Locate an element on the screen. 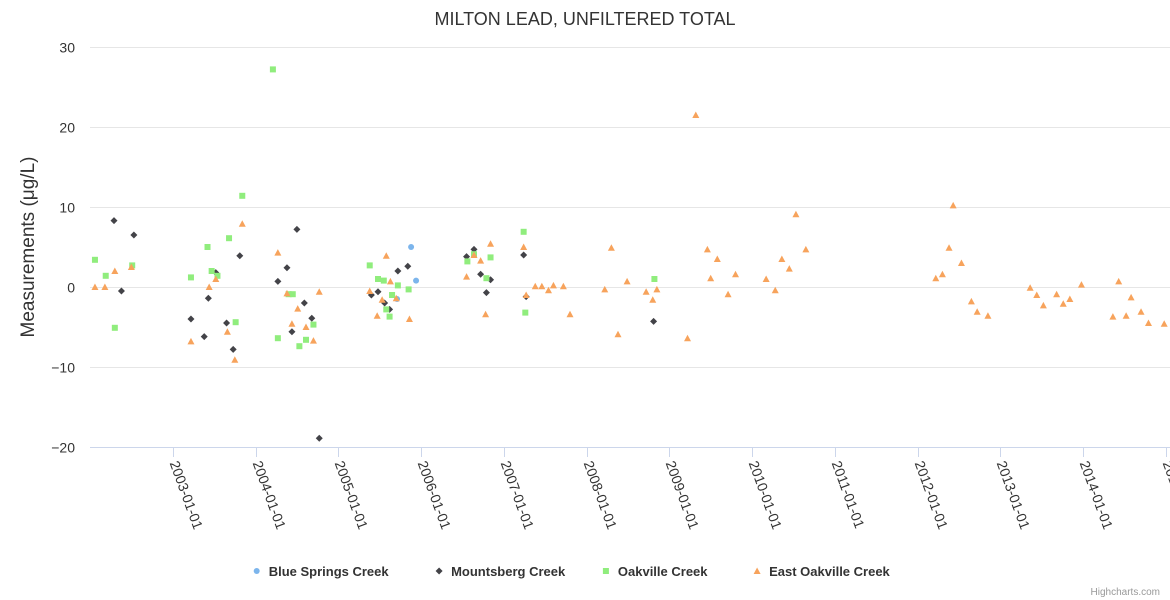 Image resolution: width=1170 pixels, height=600 pixels. x-tick-label: 2013-01-01 is located at coordinates (1014, 495).